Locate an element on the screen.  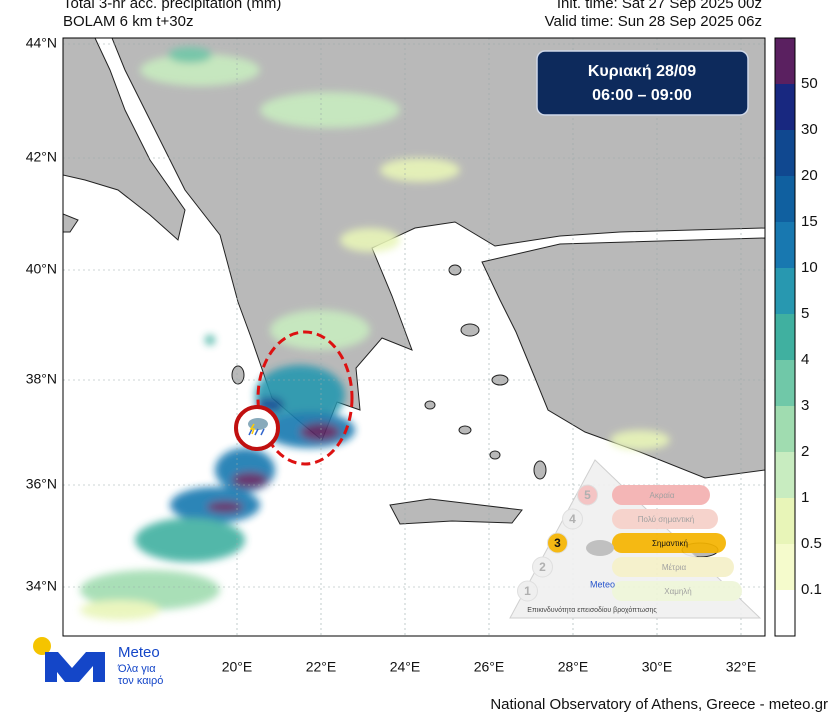
risk-brand: Meteo is located at coordinates (602, 584).